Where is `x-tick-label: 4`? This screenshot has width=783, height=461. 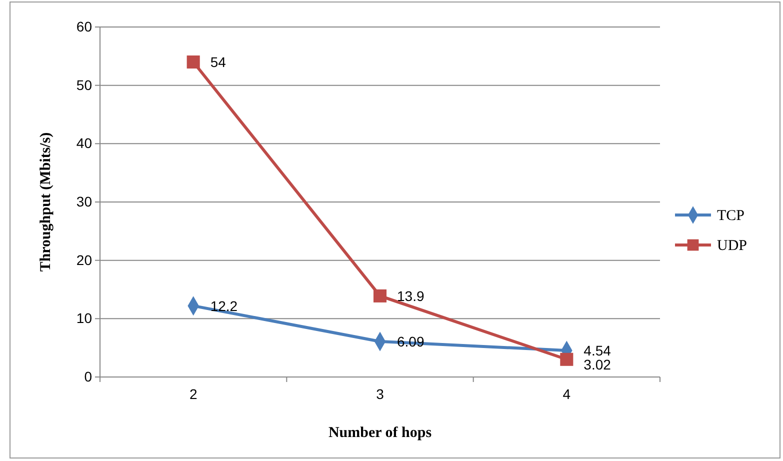
x-tick-label: 4 is located at coordinates (566, 394).